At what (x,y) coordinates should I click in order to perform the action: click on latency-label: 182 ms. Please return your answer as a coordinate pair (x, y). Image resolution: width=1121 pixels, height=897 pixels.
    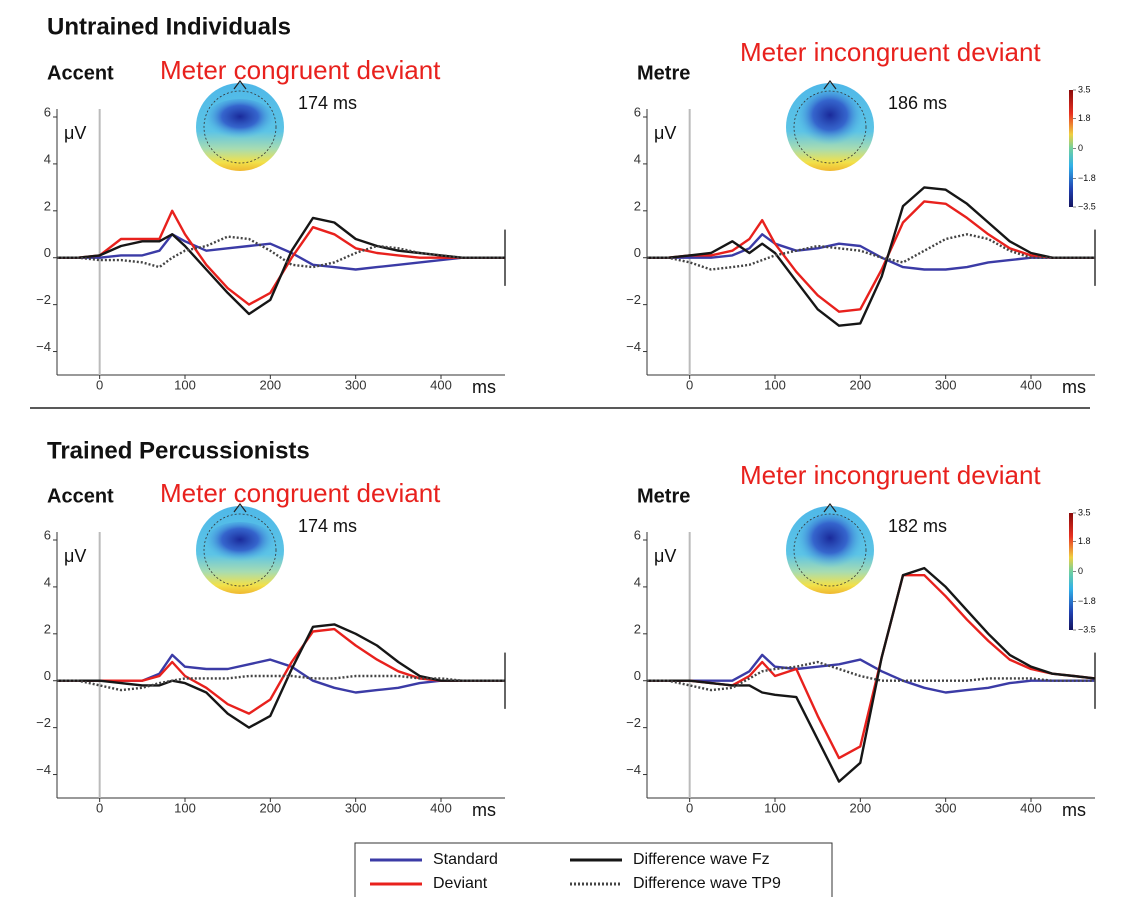
    Looking at the image, I should click on (917, 526).